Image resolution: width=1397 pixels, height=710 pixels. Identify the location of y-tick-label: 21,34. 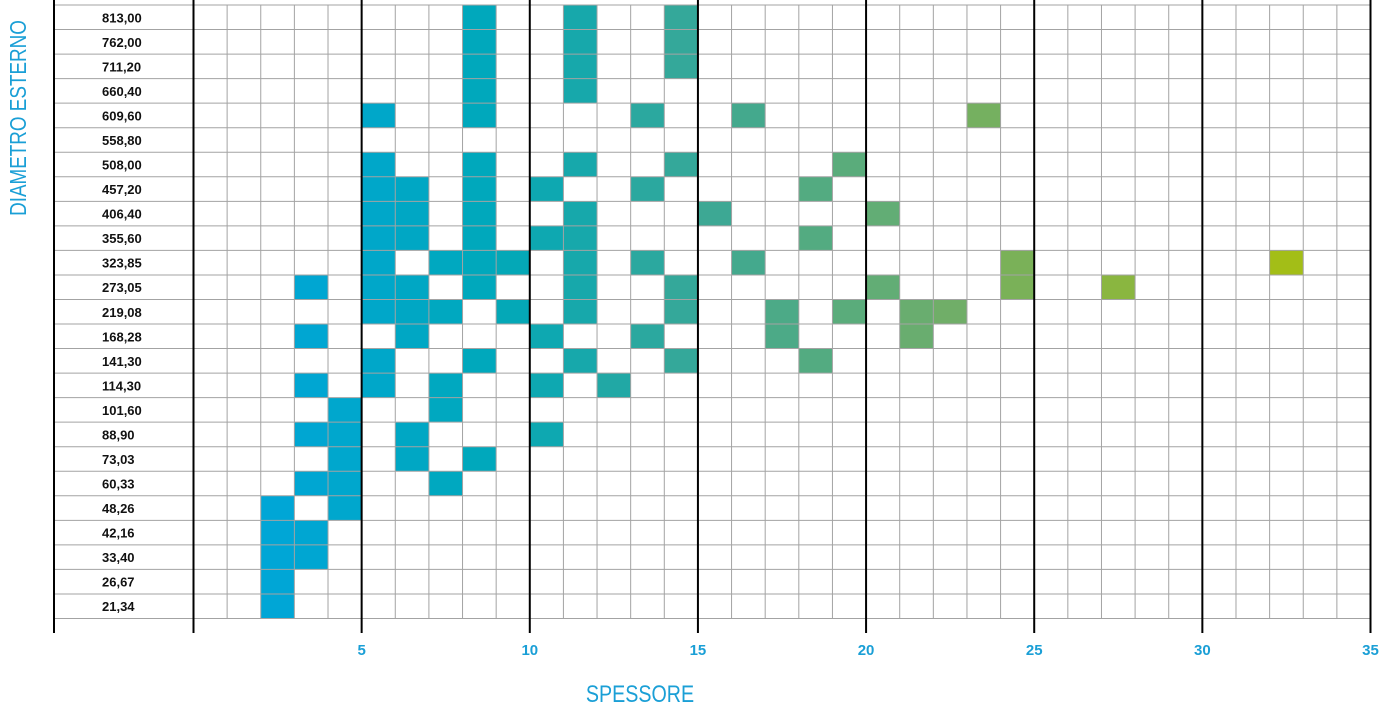
(118, 606).